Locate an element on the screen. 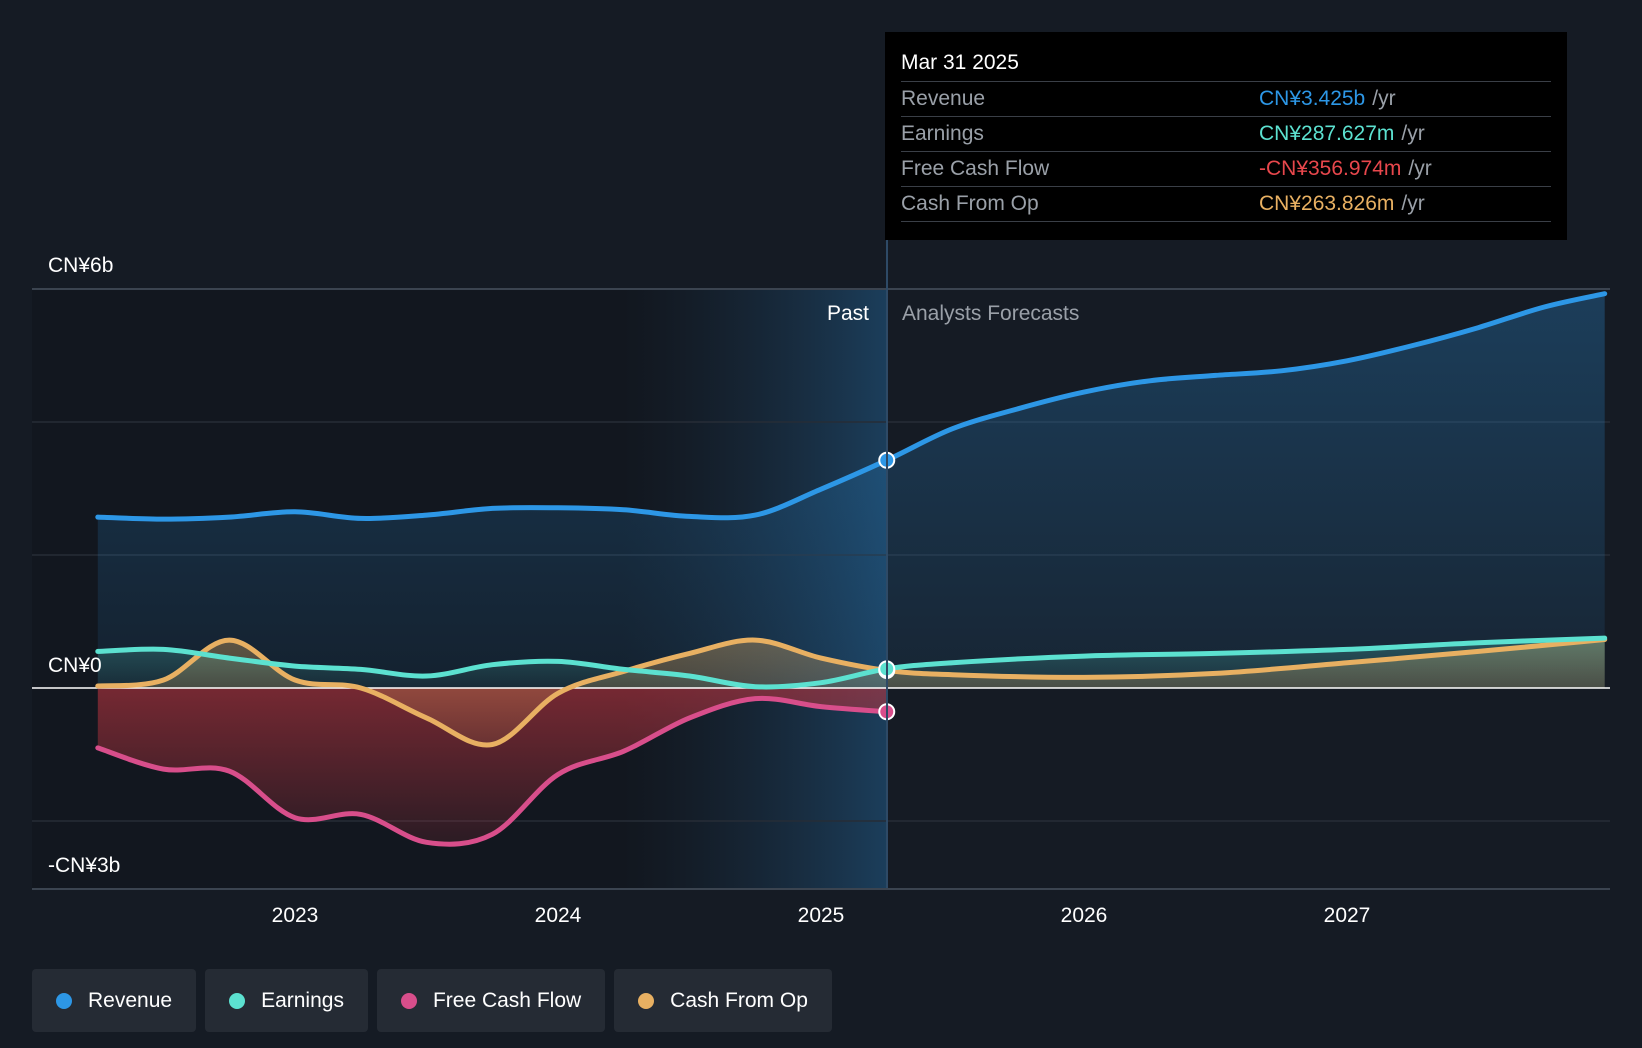  tooltip-value: CN¥3.425b is located at coordinates (1312, 98).